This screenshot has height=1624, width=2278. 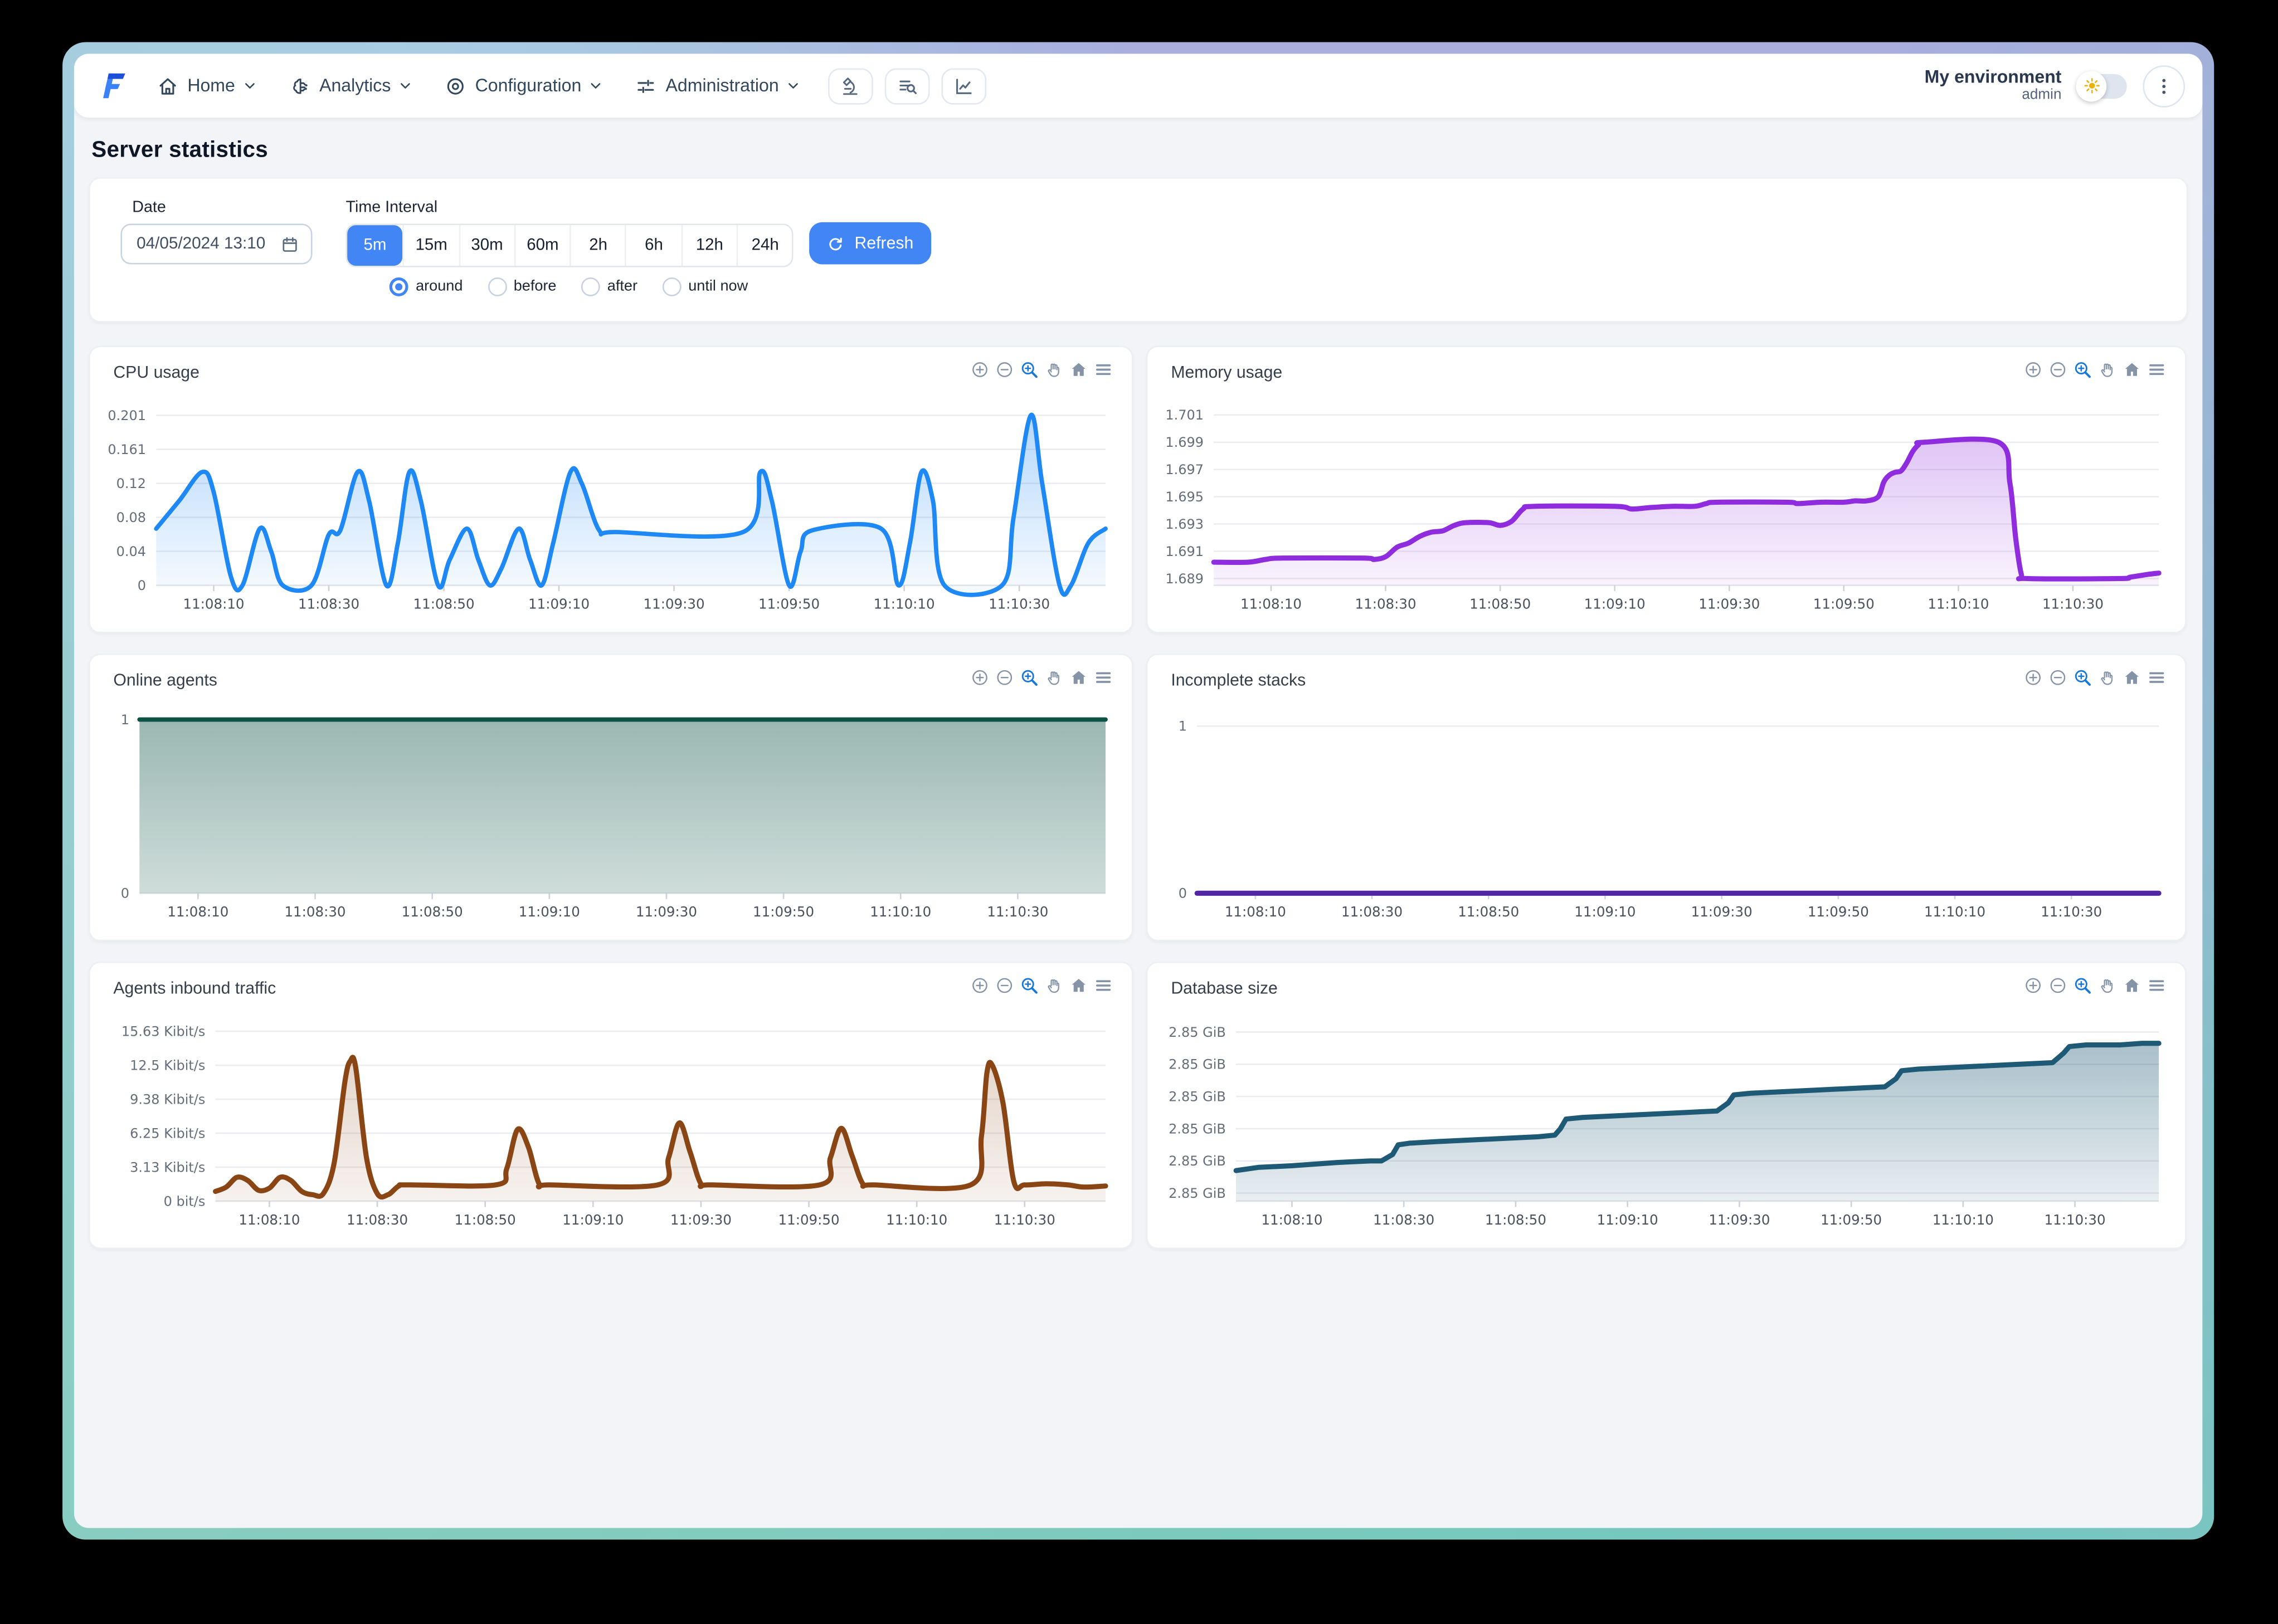 I want to click on menu-administration: Administration, so click(x=718, y=85).